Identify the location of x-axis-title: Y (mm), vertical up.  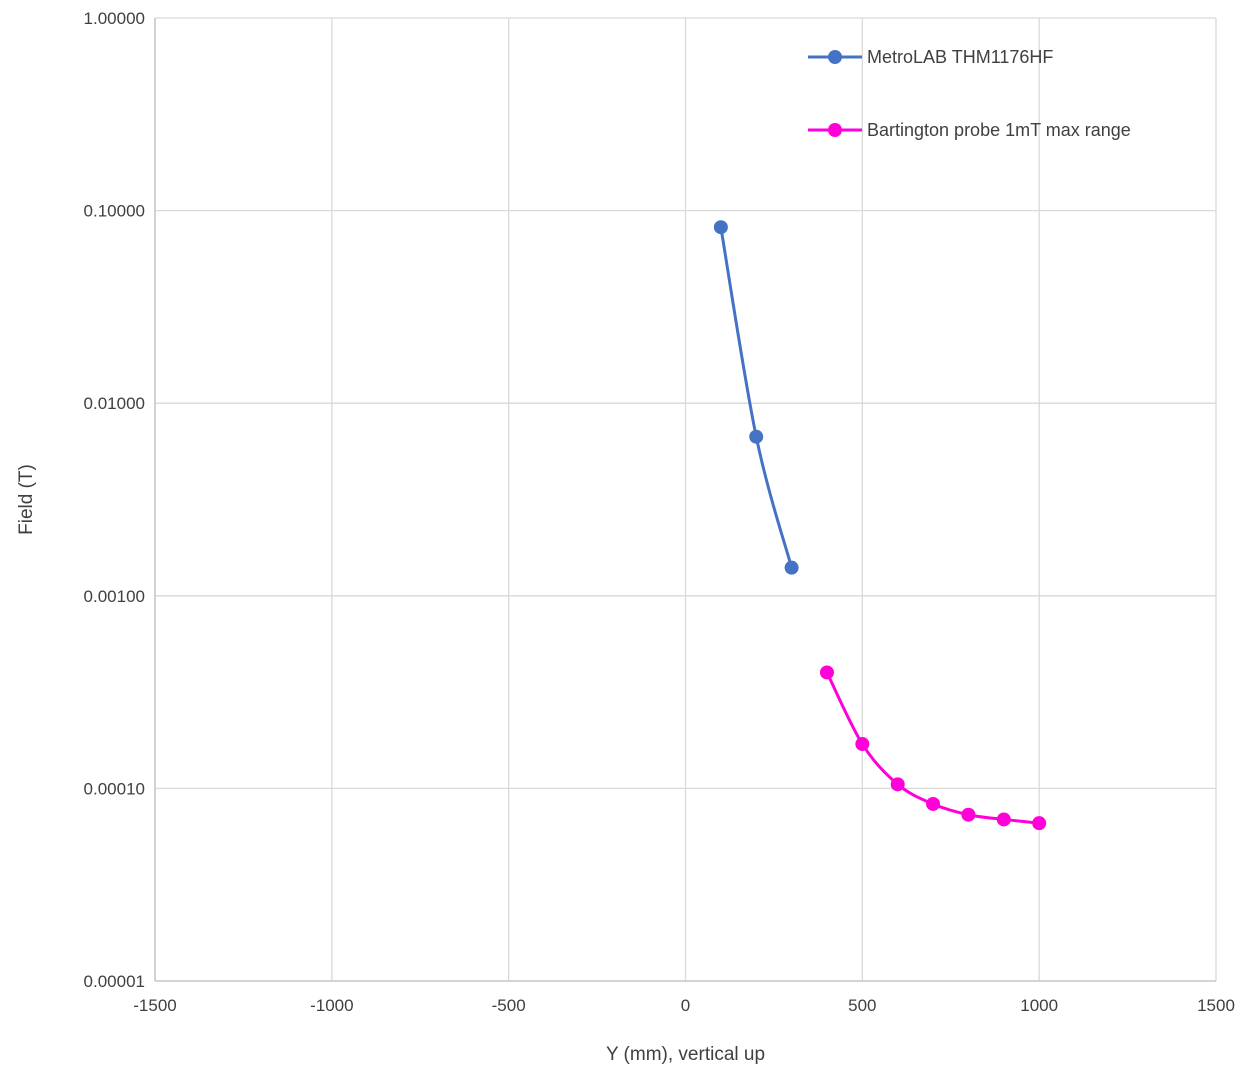
(685, 1054).